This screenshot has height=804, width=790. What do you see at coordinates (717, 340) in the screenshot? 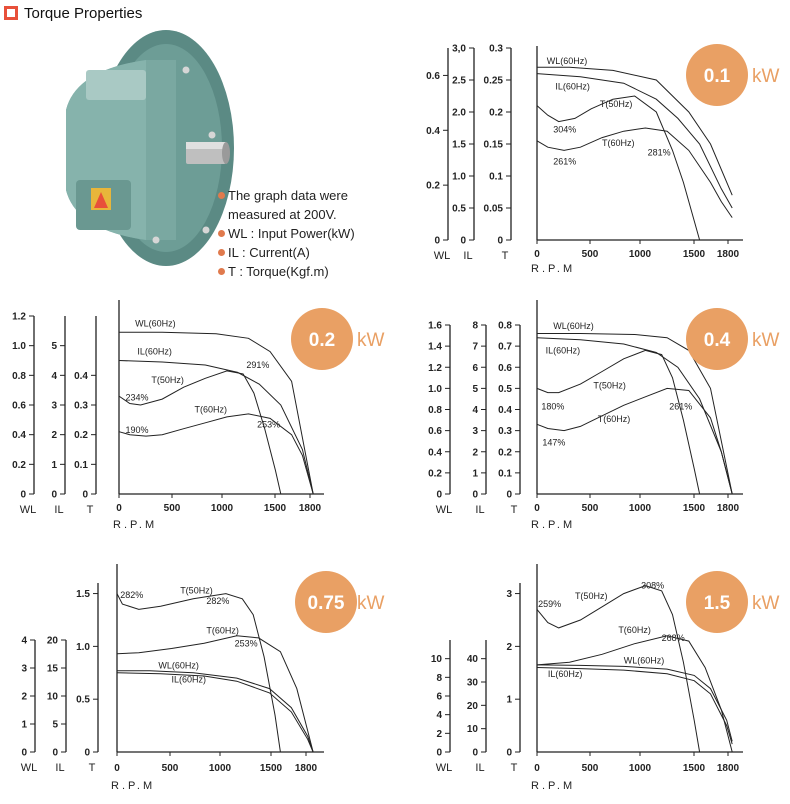
I see `power-badge-value: 0.4` at bounding box center [717, 340].